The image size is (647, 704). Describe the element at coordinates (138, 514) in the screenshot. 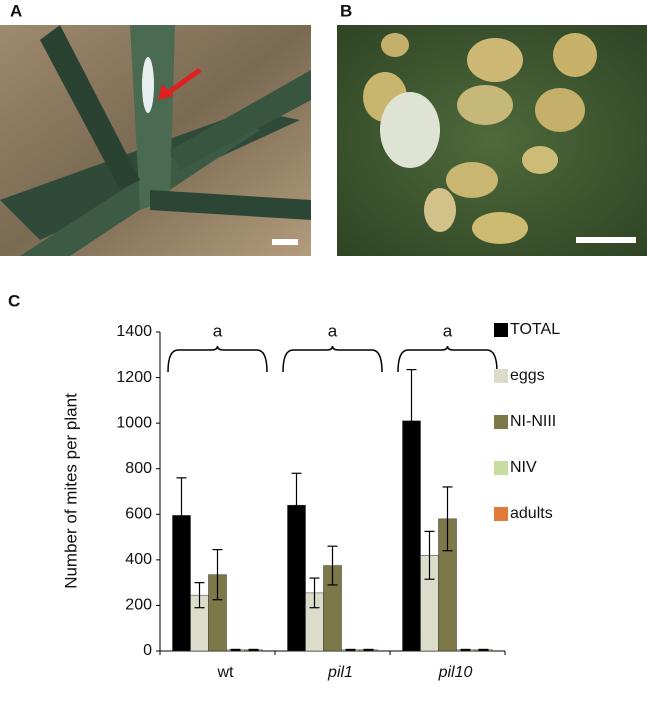

I see `y-tick-label: 600` at that location.